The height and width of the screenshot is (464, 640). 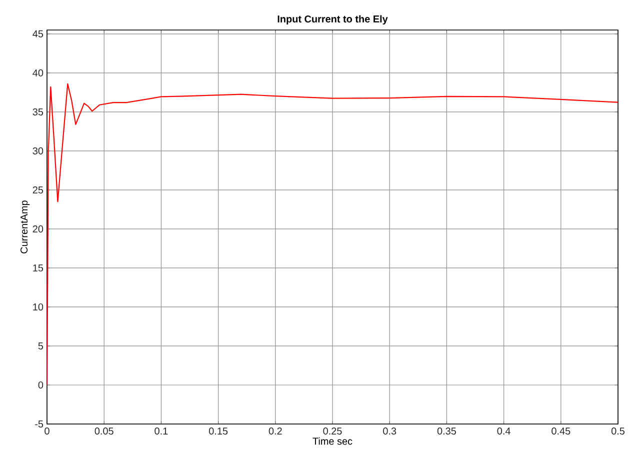 I want to click on y-tick-label: 20, so click(x=38, y=228).